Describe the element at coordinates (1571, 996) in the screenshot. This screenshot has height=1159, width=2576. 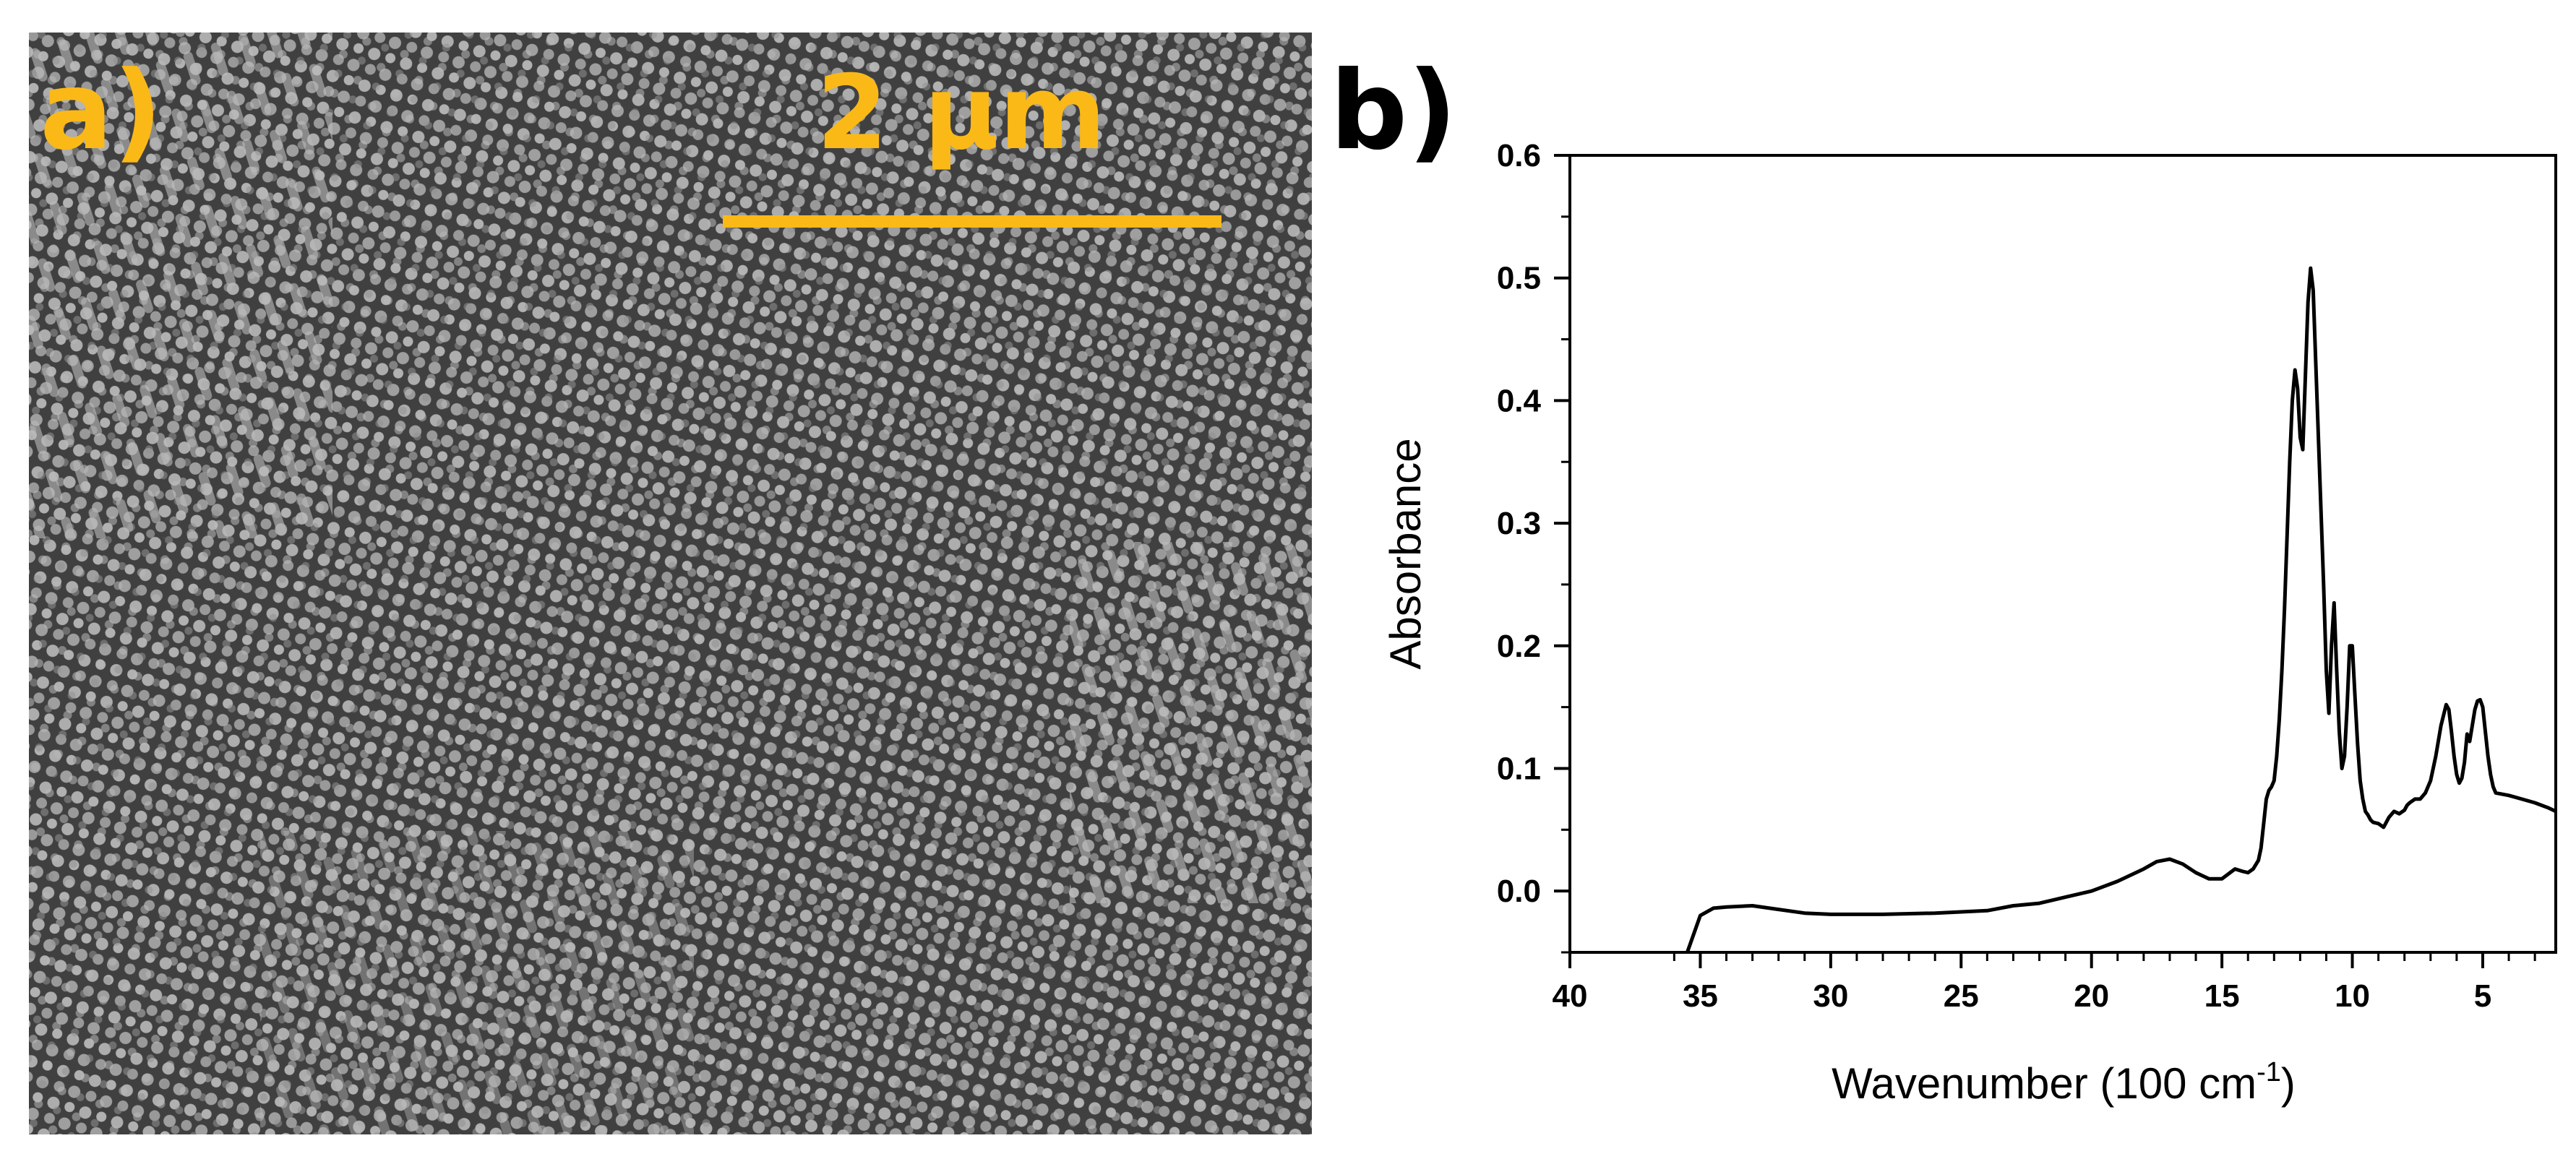
I see `x-tick-label: 40` at that location.